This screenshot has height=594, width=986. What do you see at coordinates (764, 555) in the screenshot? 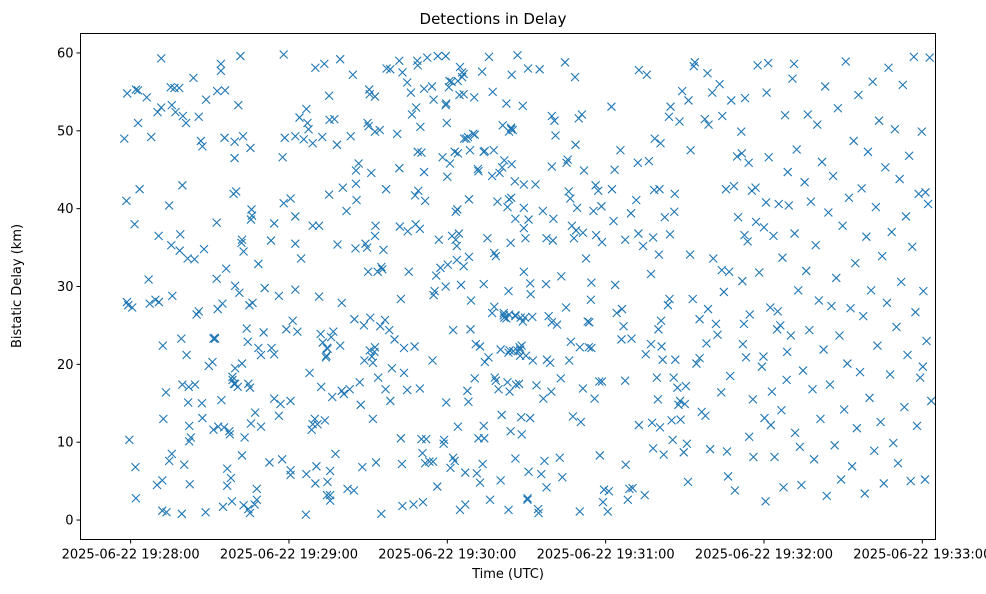
I see `x-tick-label: 2025-06-22 19:32:00` at bounding box center [764, 555].